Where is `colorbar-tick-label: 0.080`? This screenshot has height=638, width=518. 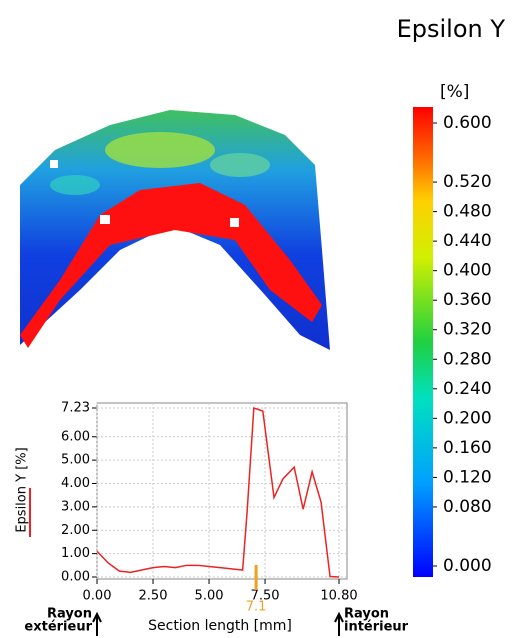 colorbar-tick-label: 0.080 is located at coordinates (467, 507).